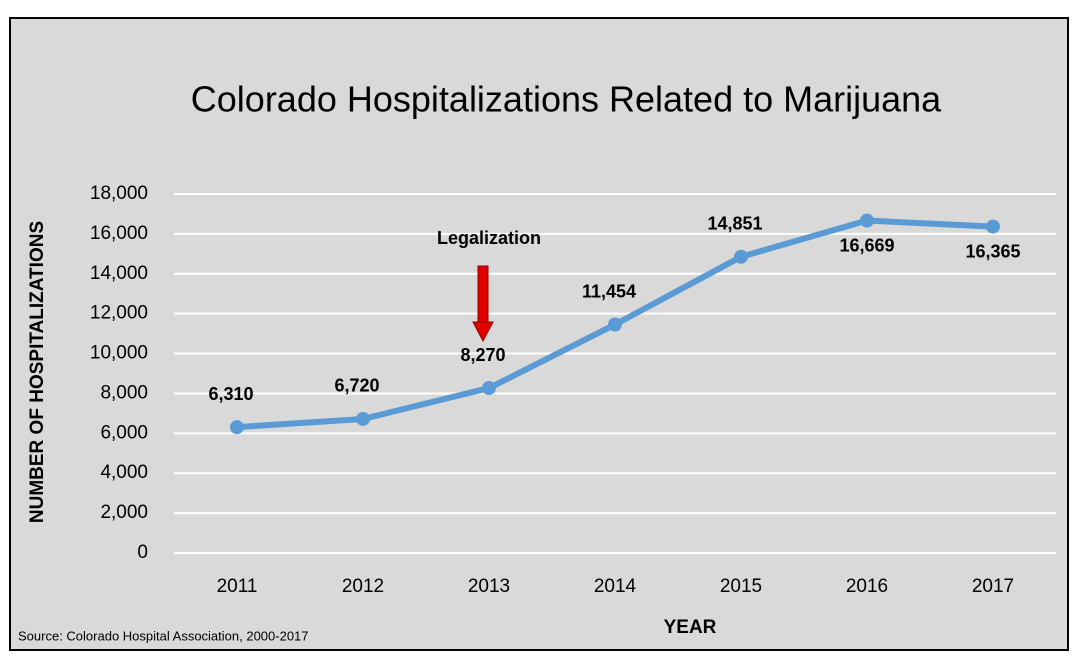  I want to click on data-label: 16,365, so click(992, 251).